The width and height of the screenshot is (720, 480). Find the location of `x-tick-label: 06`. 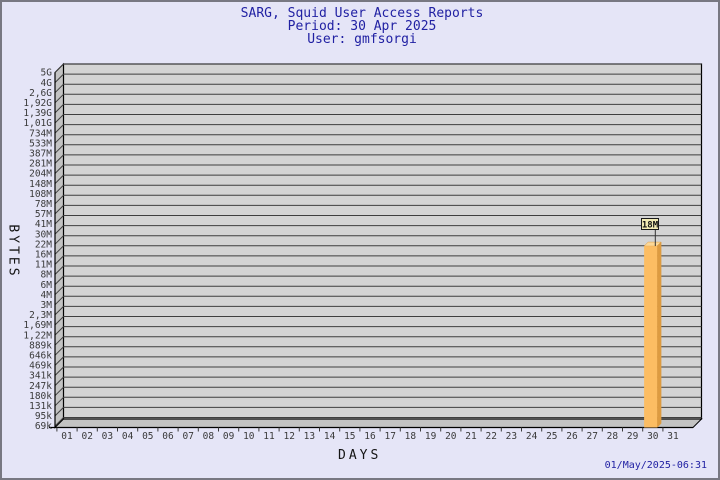

x-tick-label: 06 is located at coordinates (168, 436).